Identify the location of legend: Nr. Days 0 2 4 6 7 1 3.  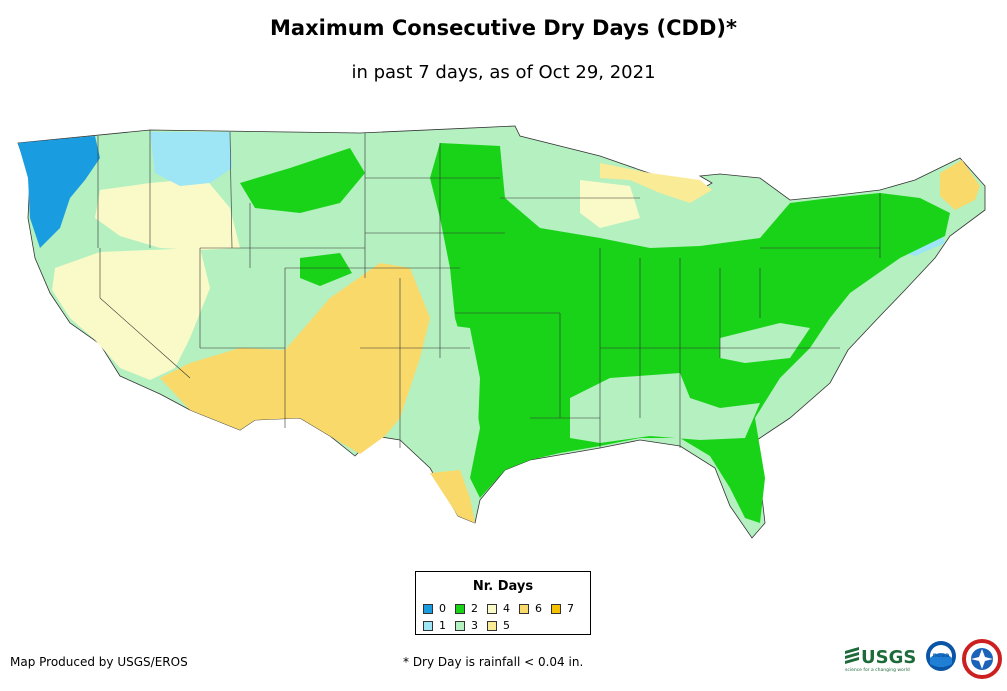
(503, 603).